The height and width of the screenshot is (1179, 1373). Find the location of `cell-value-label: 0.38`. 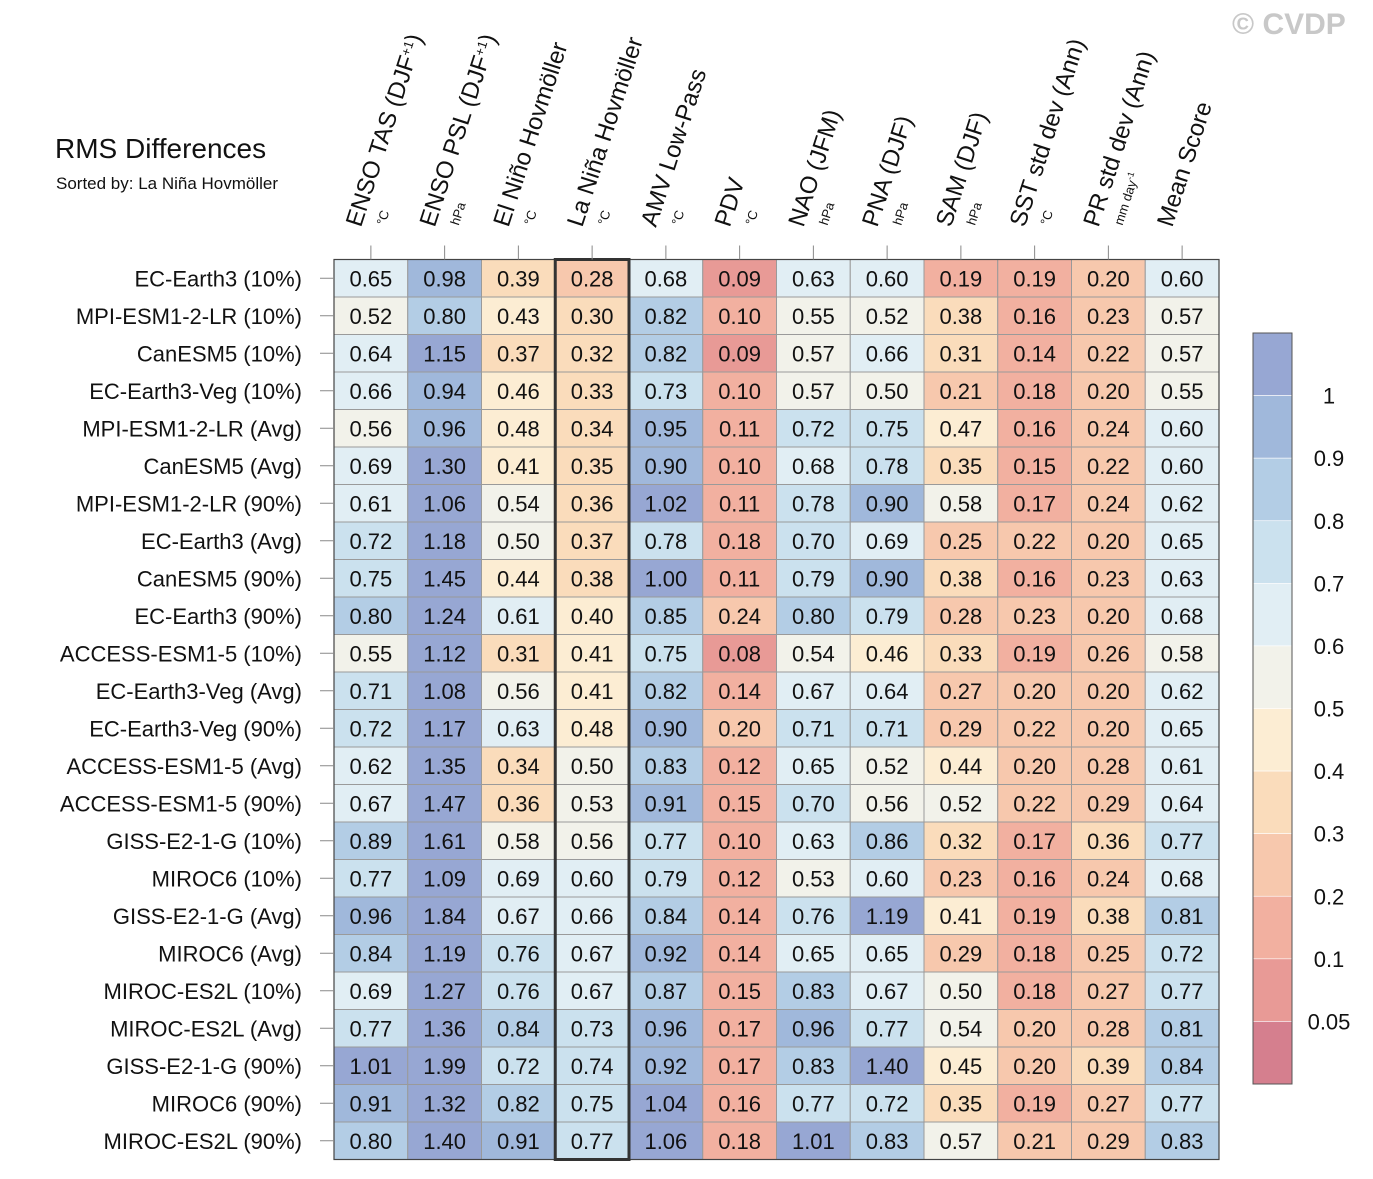

cell-value-label: 0.38 is located at coordinates (960, 316).